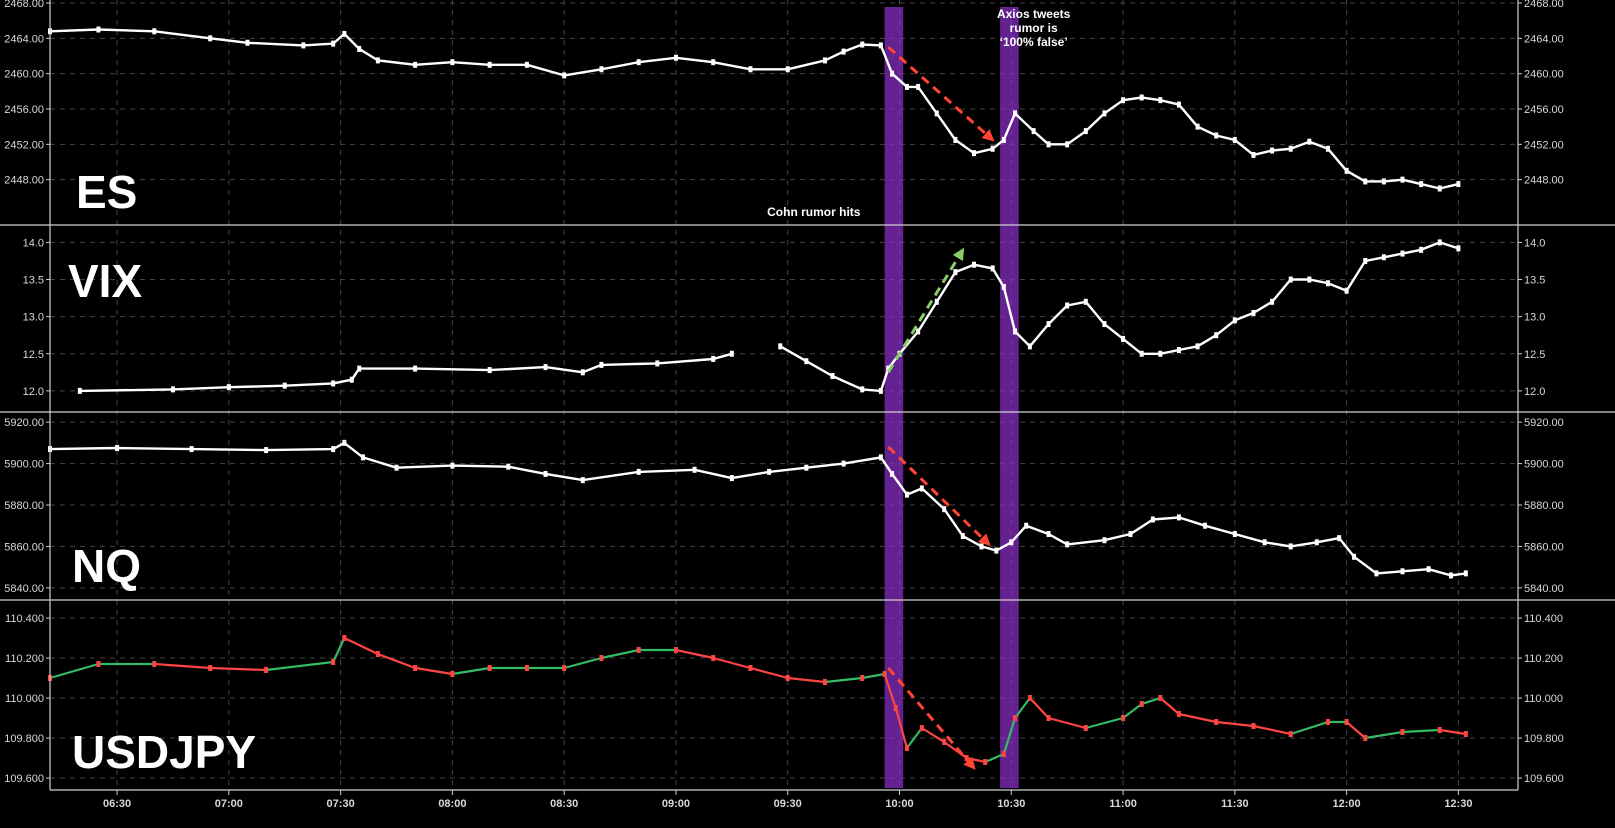 This screenshot has height=828, width=1615. What do you see at coordinates (1034, 28) in the screenshot?
I see `annotation-text: Axios tweets rumor is ‘100% false’` at bounding box center [1034, 28].